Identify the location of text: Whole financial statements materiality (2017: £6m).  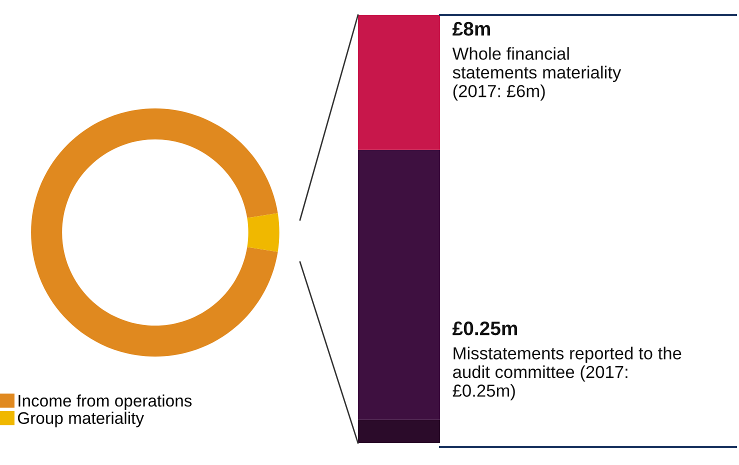
(537, 74).